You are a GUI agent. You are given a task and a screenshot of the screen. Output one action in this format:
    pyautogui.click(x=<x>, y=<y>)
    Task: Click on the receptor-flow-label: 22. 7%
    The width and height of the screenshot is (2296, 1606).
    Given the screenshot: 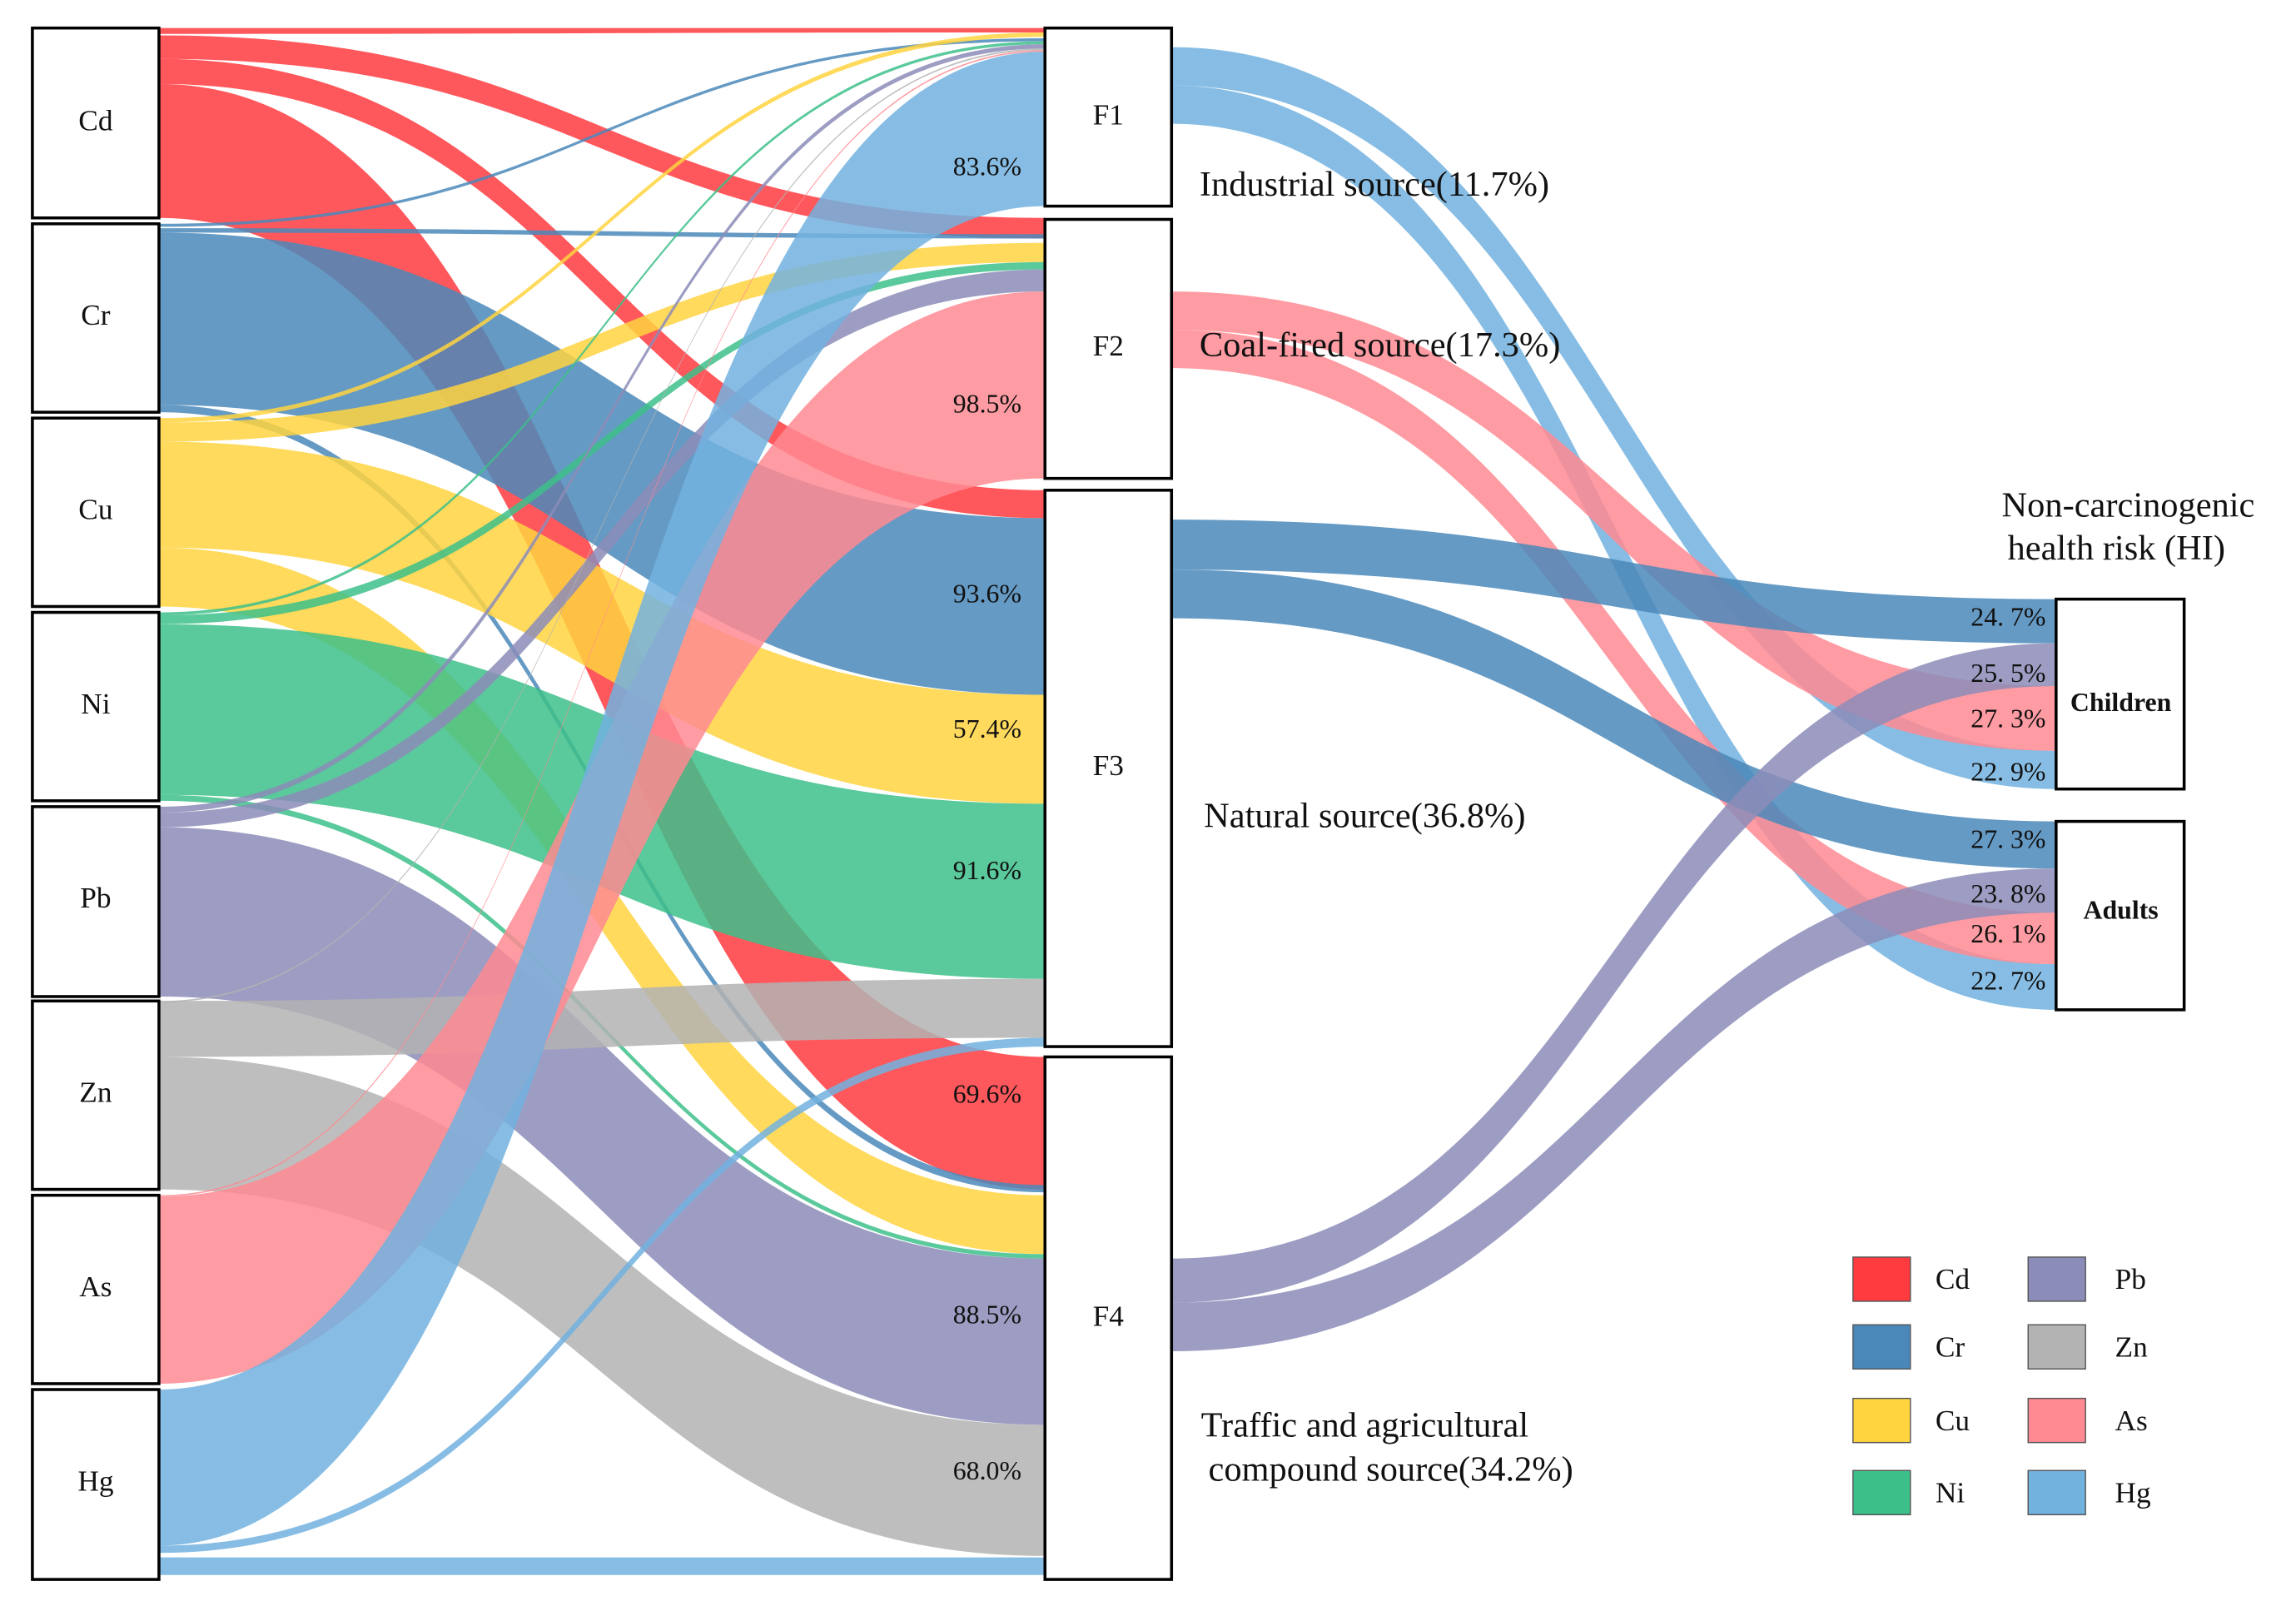 What is the action you would take?
    pyautogui.click(x=2007, y=980)
    